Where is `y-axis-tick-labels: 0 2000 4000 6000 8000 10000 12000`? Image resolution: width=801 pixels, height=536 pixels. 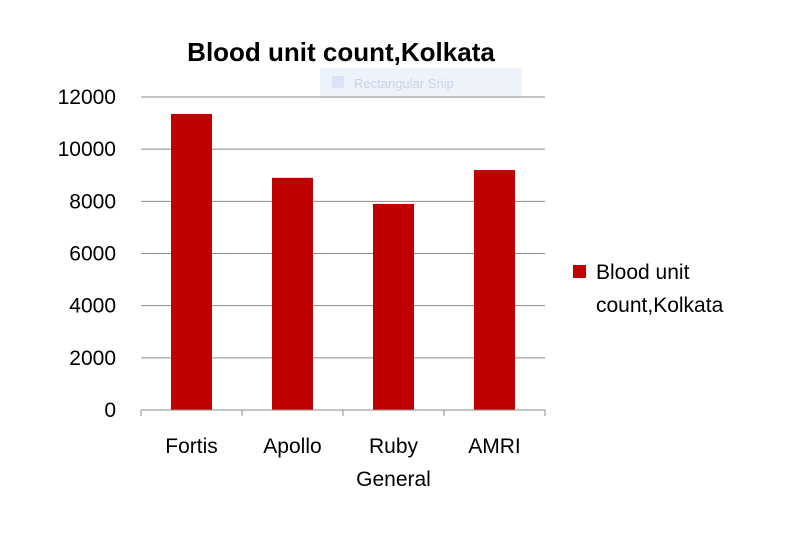 y-axis-tick-labels: 0 2000 4000 6000 8000 10000 12000 is located at coordinates (87, 254).